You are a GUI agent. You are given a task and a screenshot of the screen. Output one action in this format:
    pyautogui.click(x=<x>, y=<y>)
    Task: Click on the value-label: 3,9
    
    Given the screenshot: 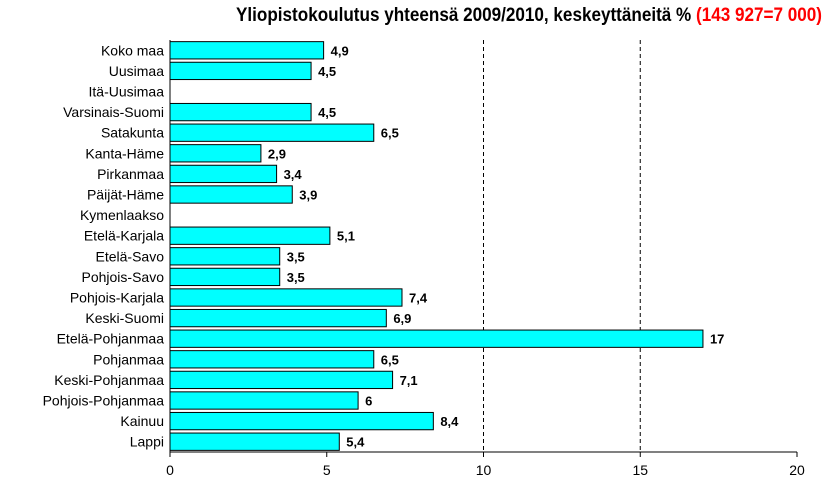 What is the action you would take?
    pyautogui.click(x=308, y=195)
    